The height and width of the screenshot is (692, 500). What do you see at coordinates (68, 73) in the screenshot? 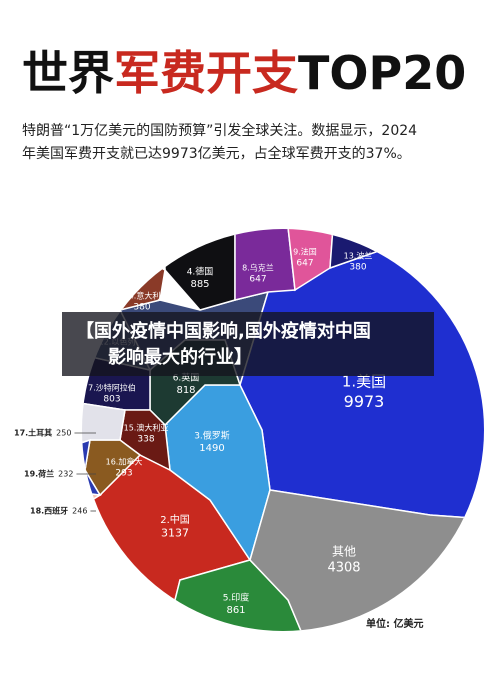
I see `title-part: 世界` at bounding box center [68, 73].